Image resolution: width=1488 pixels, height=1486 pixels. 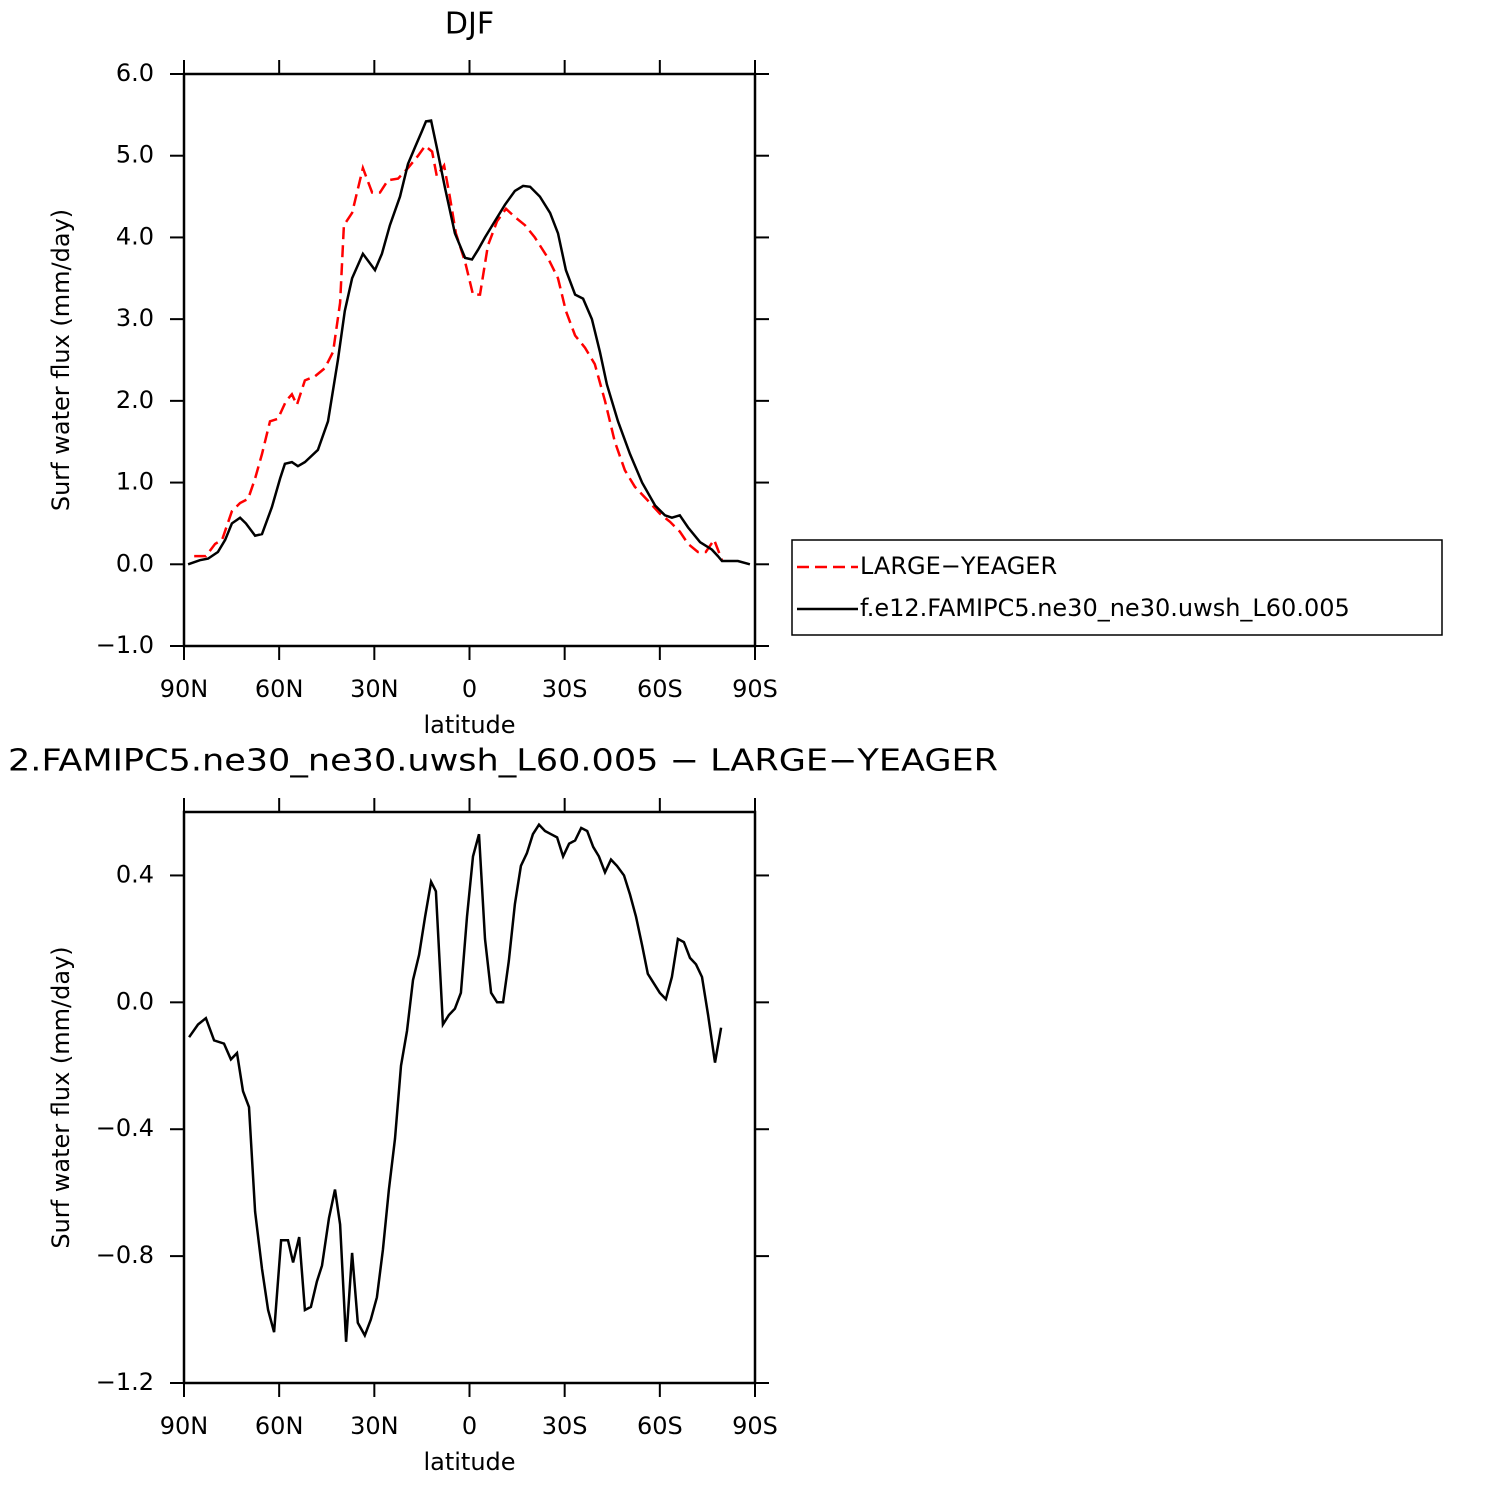 I want to click on y-tick-label: 2.0, so click(x=135, y=400).